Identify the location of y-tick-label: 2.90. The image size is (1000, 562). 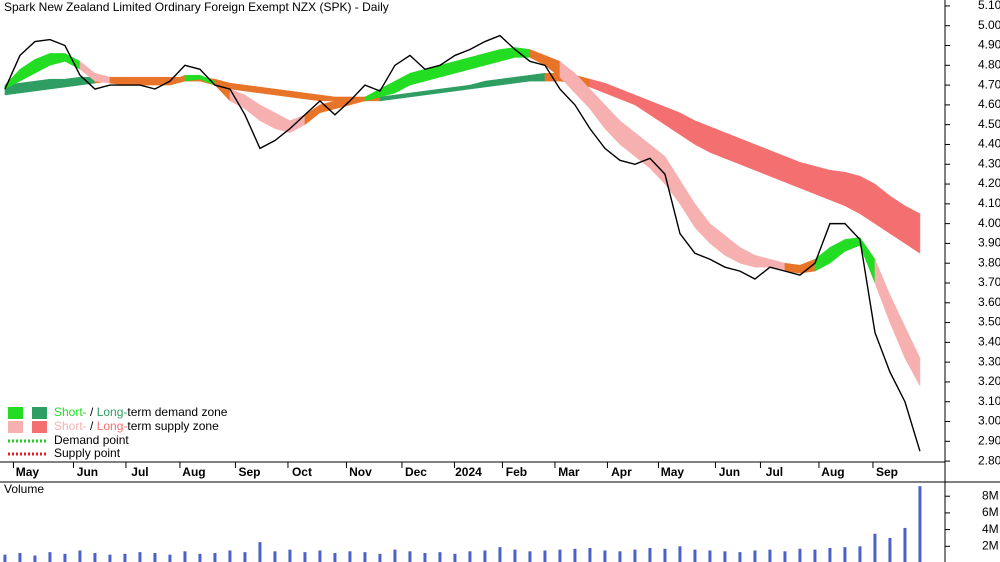
(989, 440).